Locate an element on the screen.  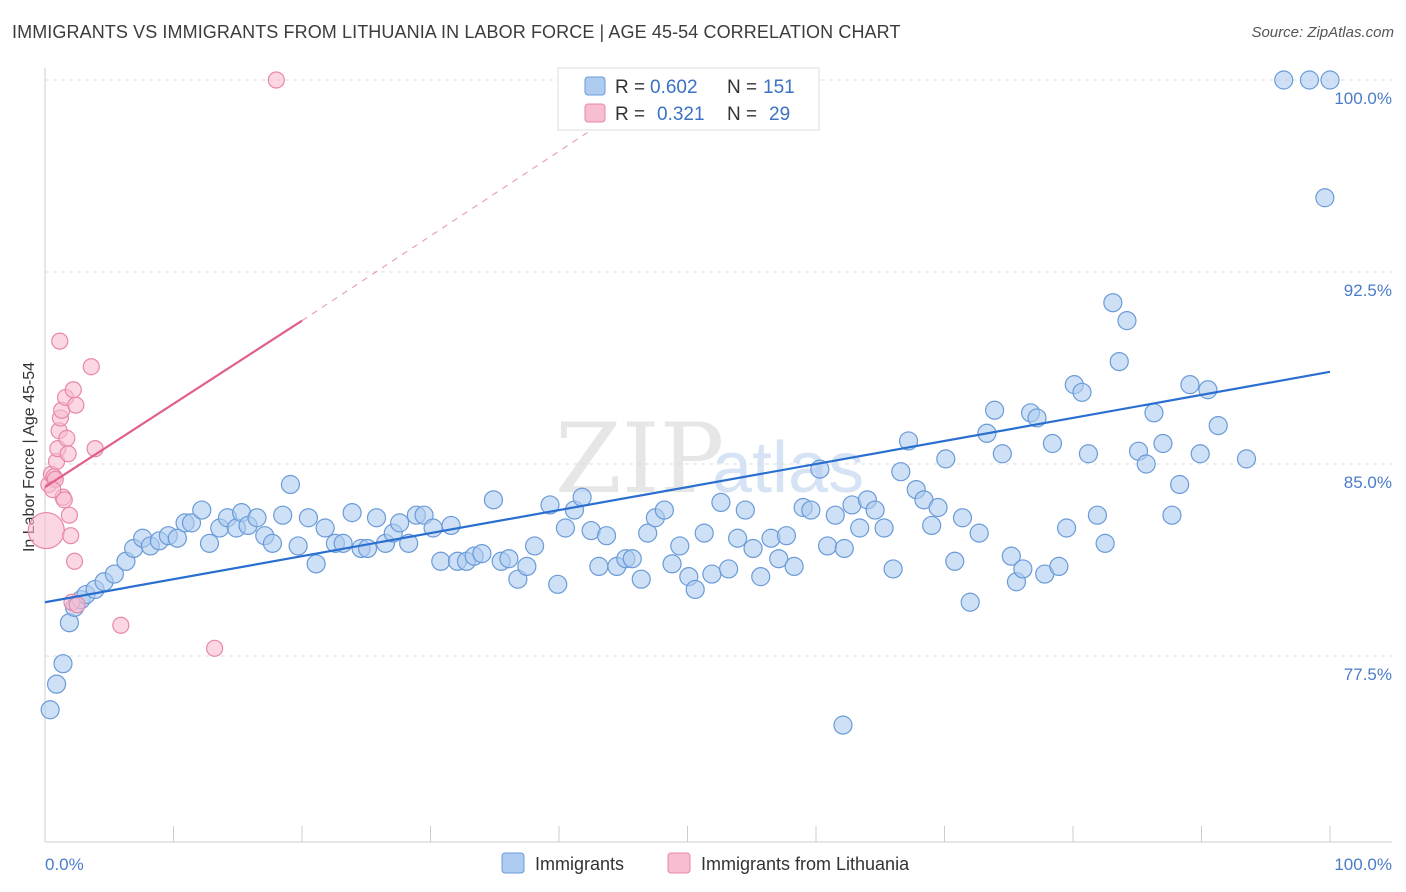
bottom-legend-swatch-immigrants is located at coordinates (513, 863).